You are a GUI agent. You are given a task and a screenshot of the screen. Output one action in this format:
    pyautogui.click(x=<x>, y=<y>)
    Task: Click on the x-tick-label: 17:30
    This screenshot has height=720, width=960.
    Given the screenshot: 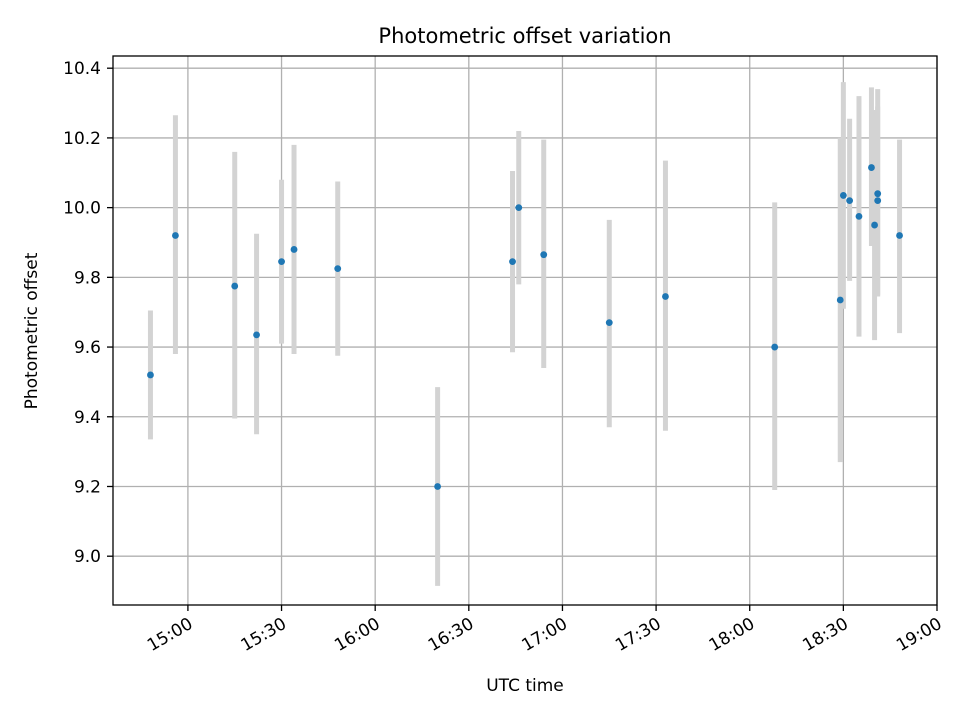 What is the action you would take?
    pyautogui.click(x=638, y=635)
    